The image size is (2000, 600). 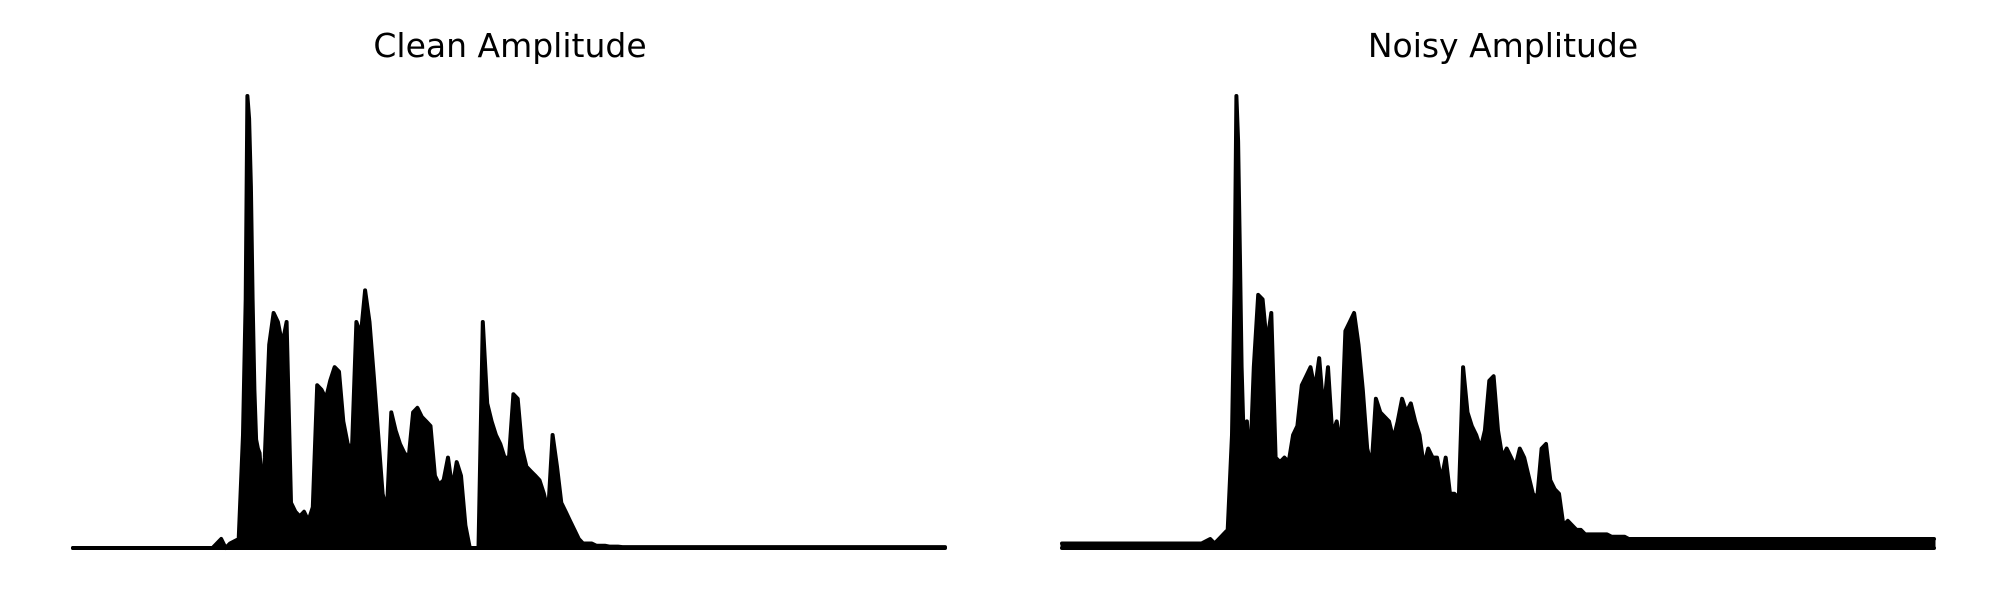 I want to click on chart-title-clean: Clean Amplitude, so click(x=510, y=45).